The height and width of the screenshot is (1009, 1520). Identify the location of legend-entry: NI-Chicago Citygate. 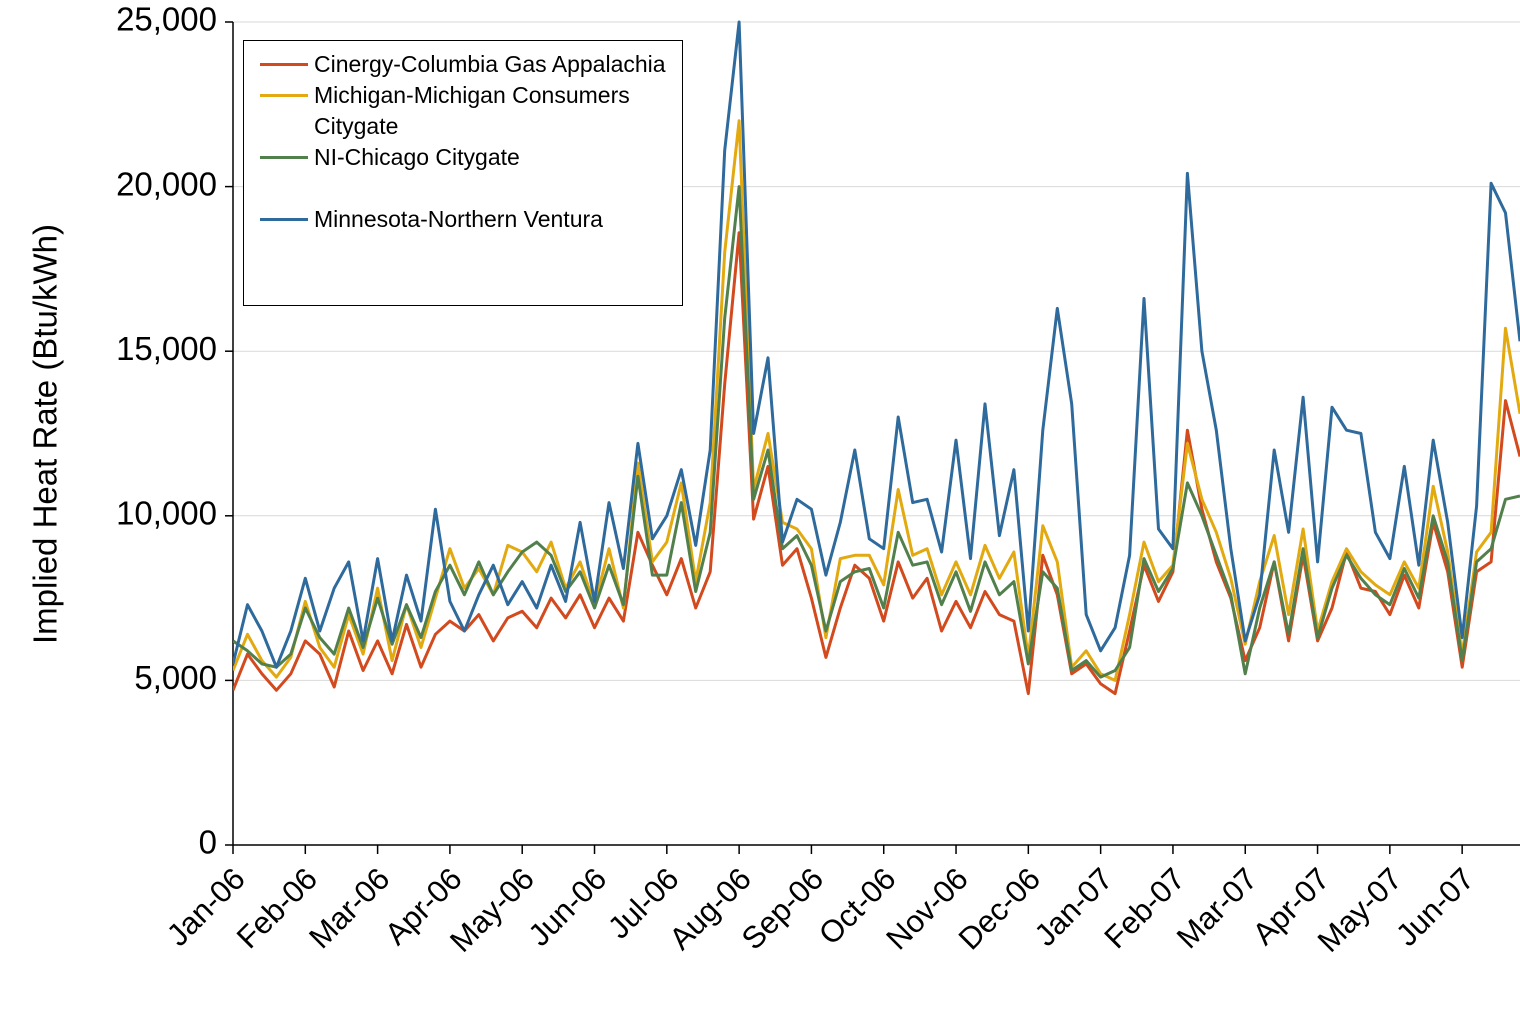
(463, 157).